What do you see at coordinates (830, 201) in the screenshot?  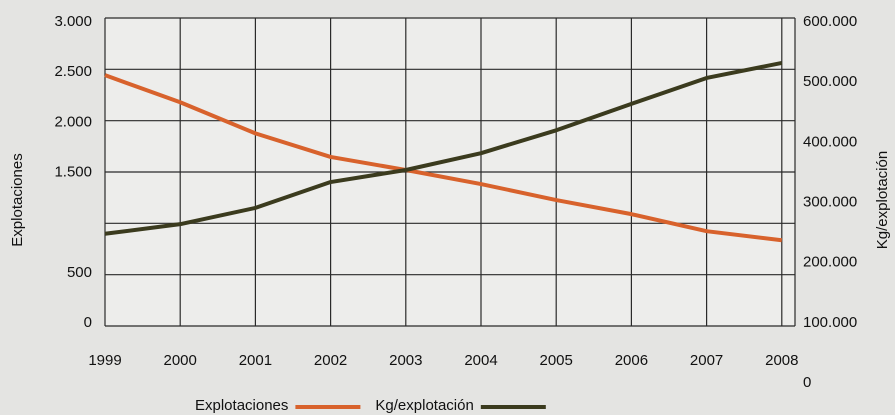 I see `y2-tick-label: 300.000` at bounding box center [830, 201].